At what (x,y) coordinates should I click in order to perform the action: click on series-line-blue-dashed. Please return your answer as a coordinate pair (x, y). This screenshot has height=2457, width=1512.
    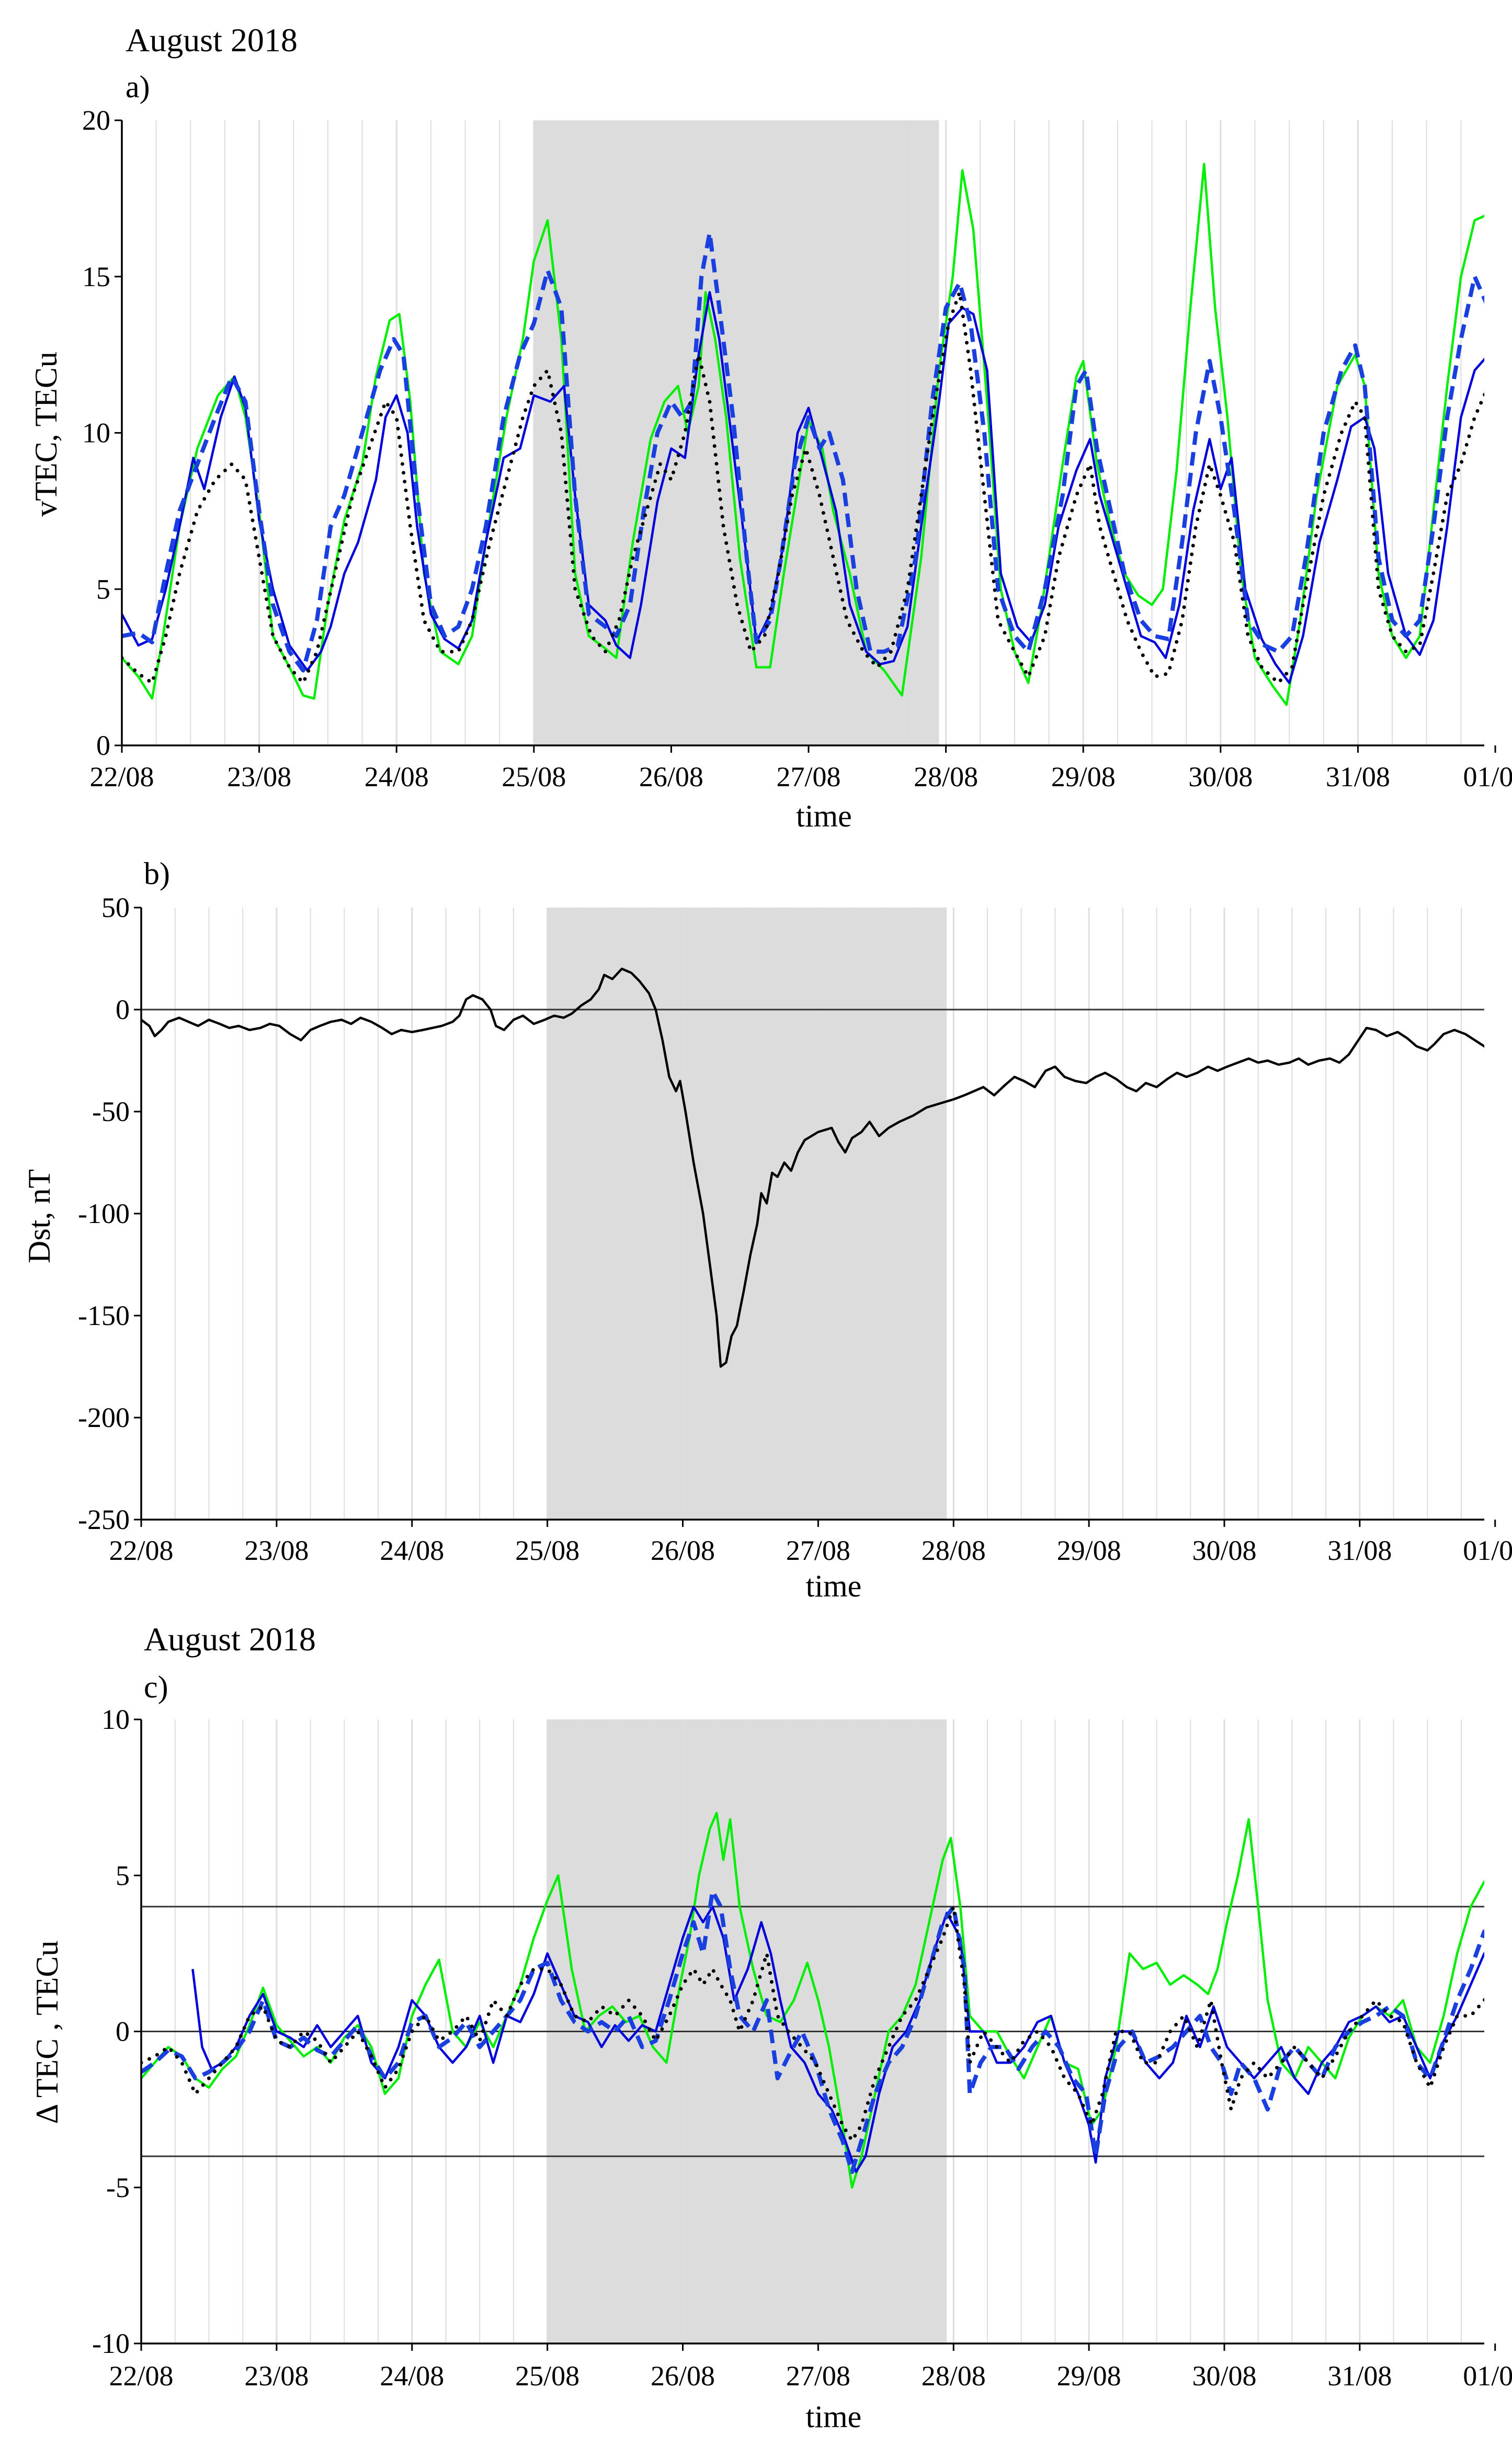
    Looking at the image, I should click on (812, 2031).